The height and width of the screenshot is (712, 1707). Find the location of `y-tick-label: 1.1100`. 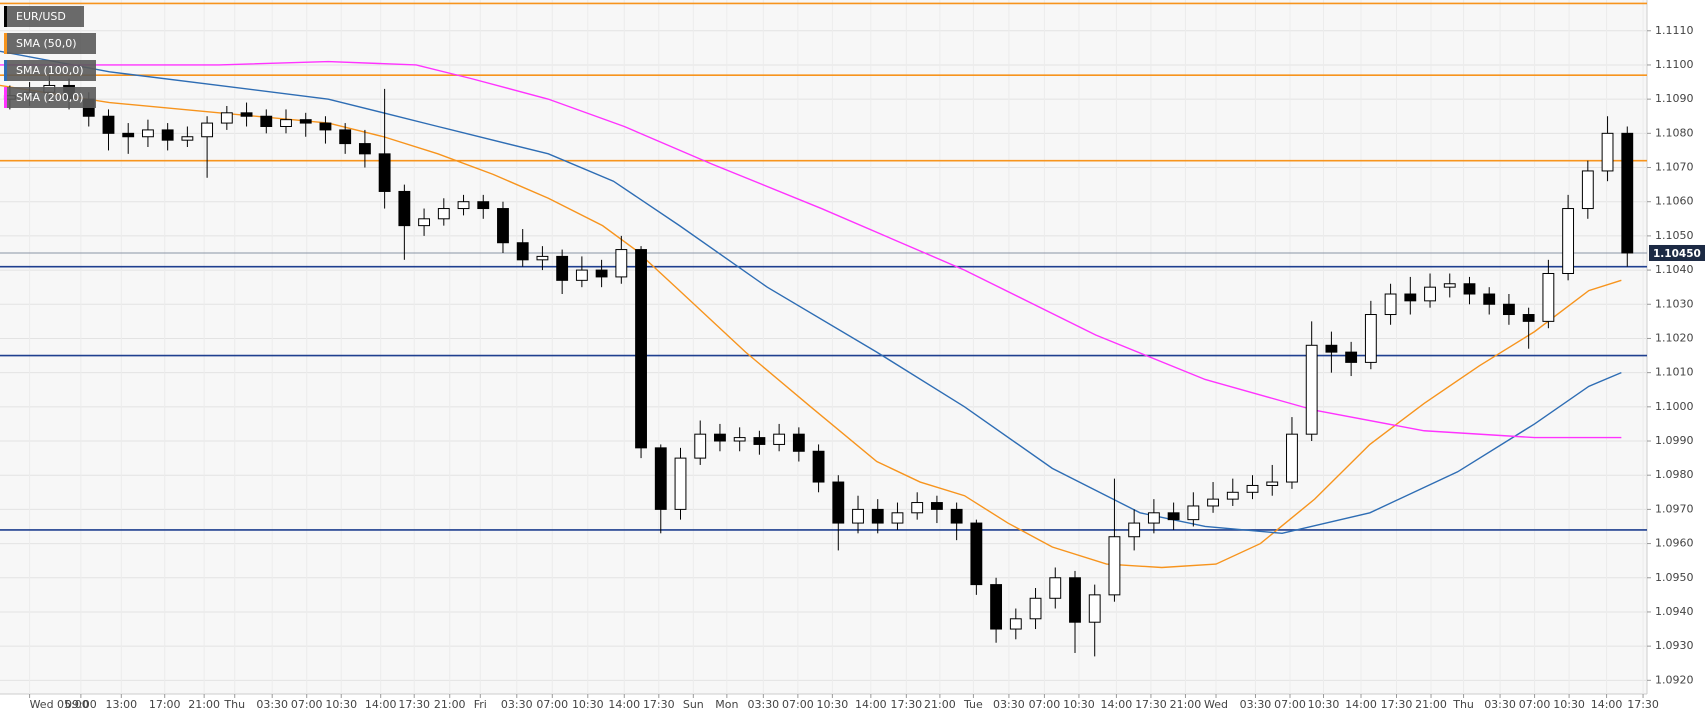

y-tick-label: 1.1100 is located at coordinates (1674, 64).